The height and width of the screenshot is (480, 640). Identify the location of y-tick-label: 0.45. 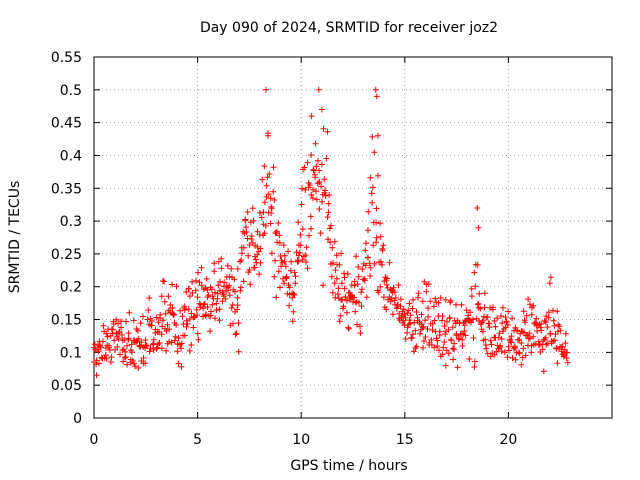
(66, 124).